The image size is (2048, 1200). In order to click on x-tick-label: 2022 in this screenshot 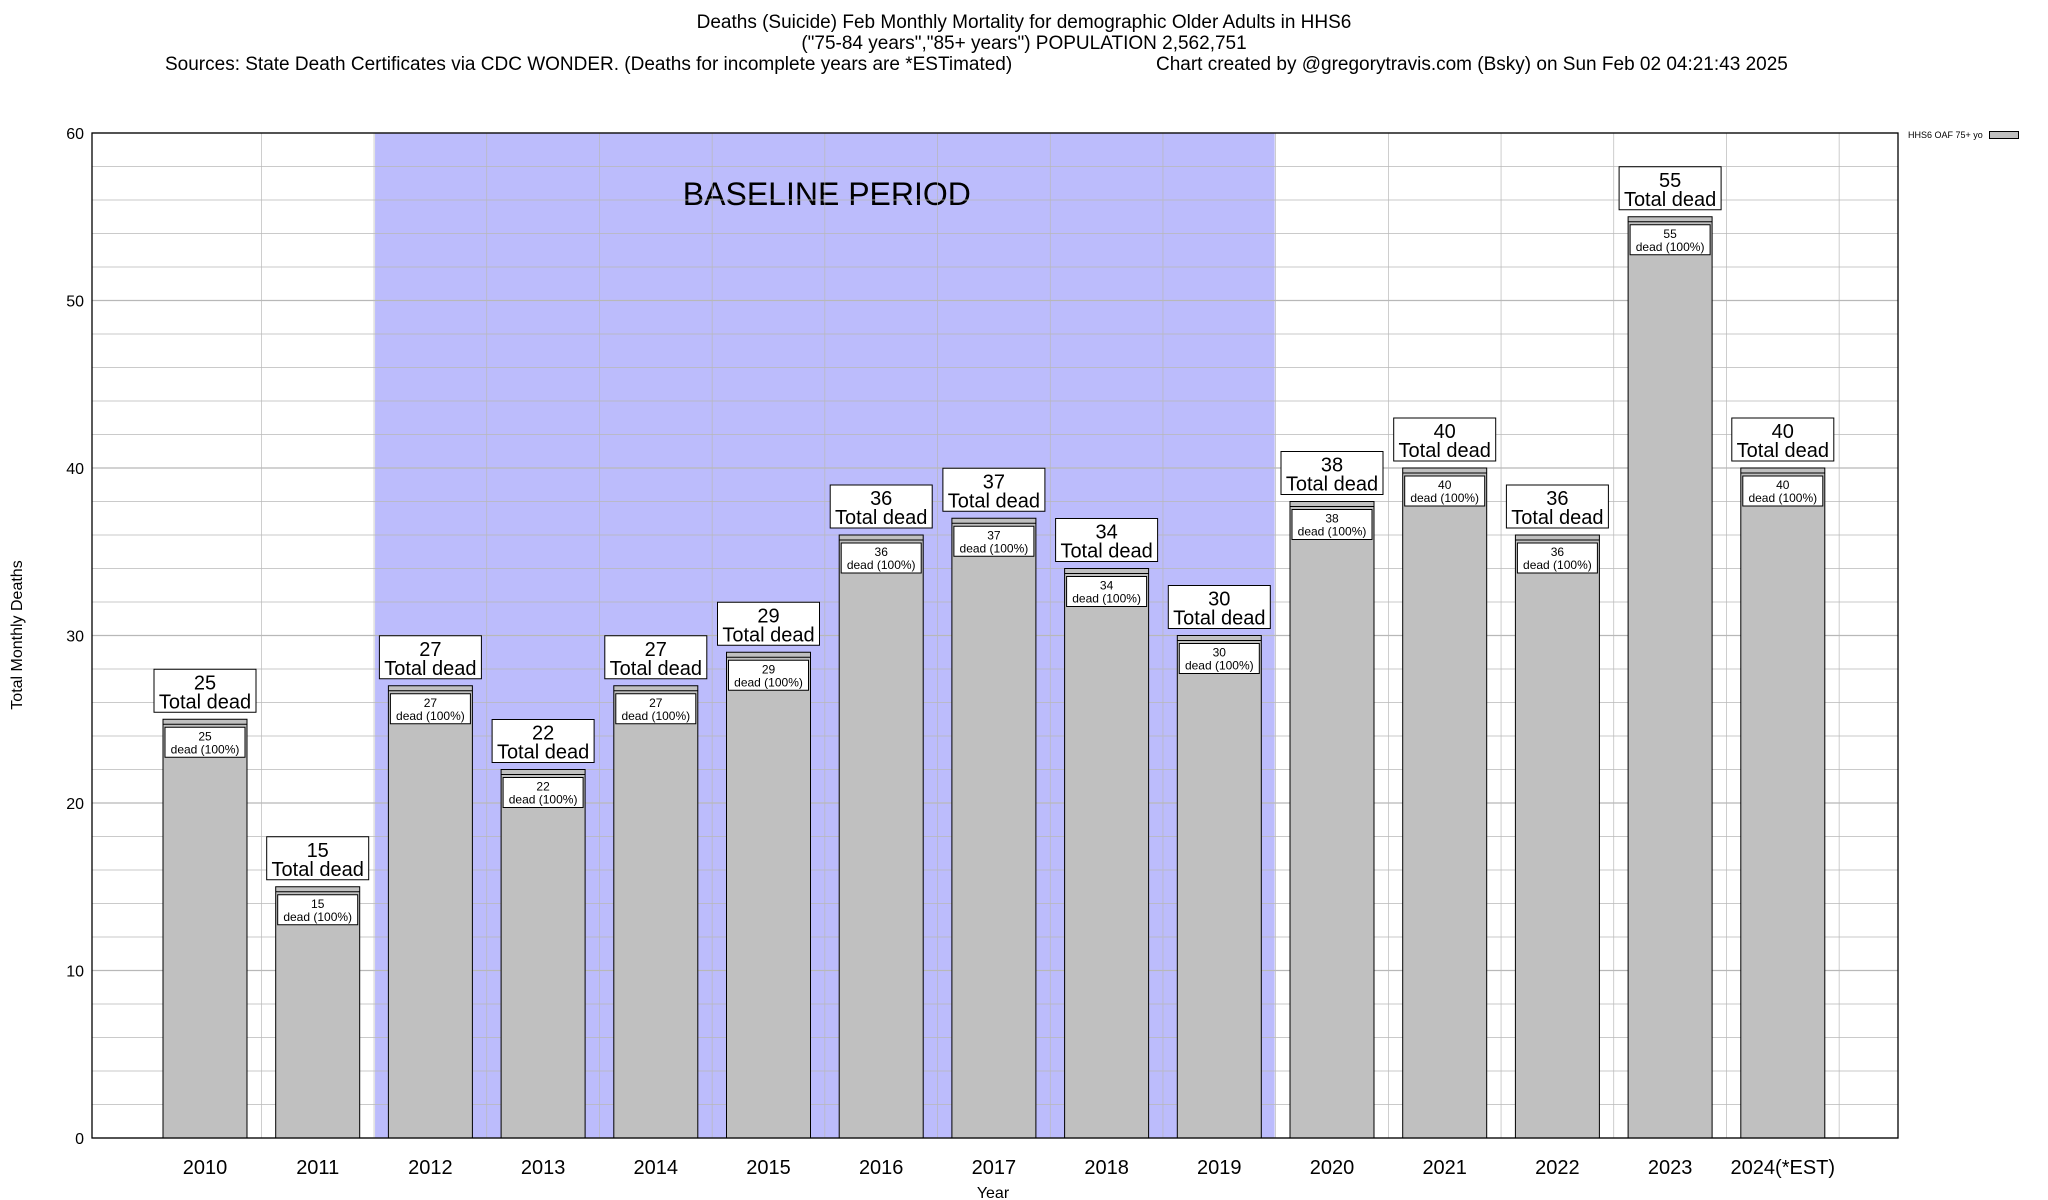, I will do `click(1557, 1168)`.